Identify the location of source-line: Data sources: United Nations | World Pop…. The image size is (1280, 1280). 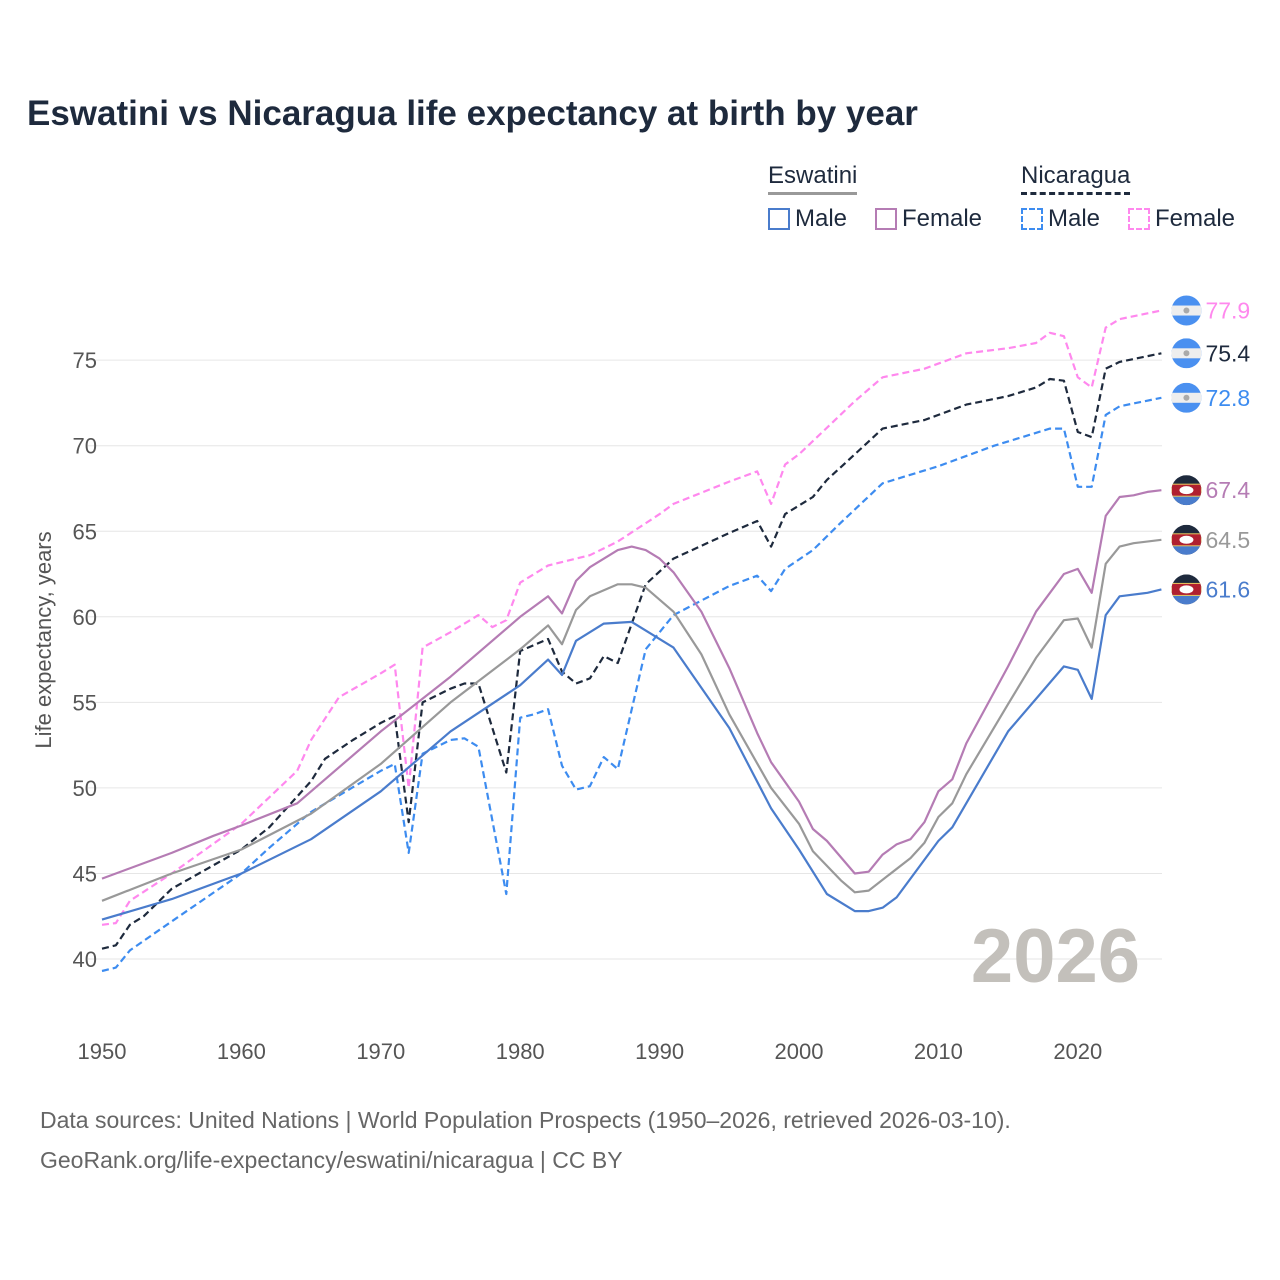
(525, 1120).